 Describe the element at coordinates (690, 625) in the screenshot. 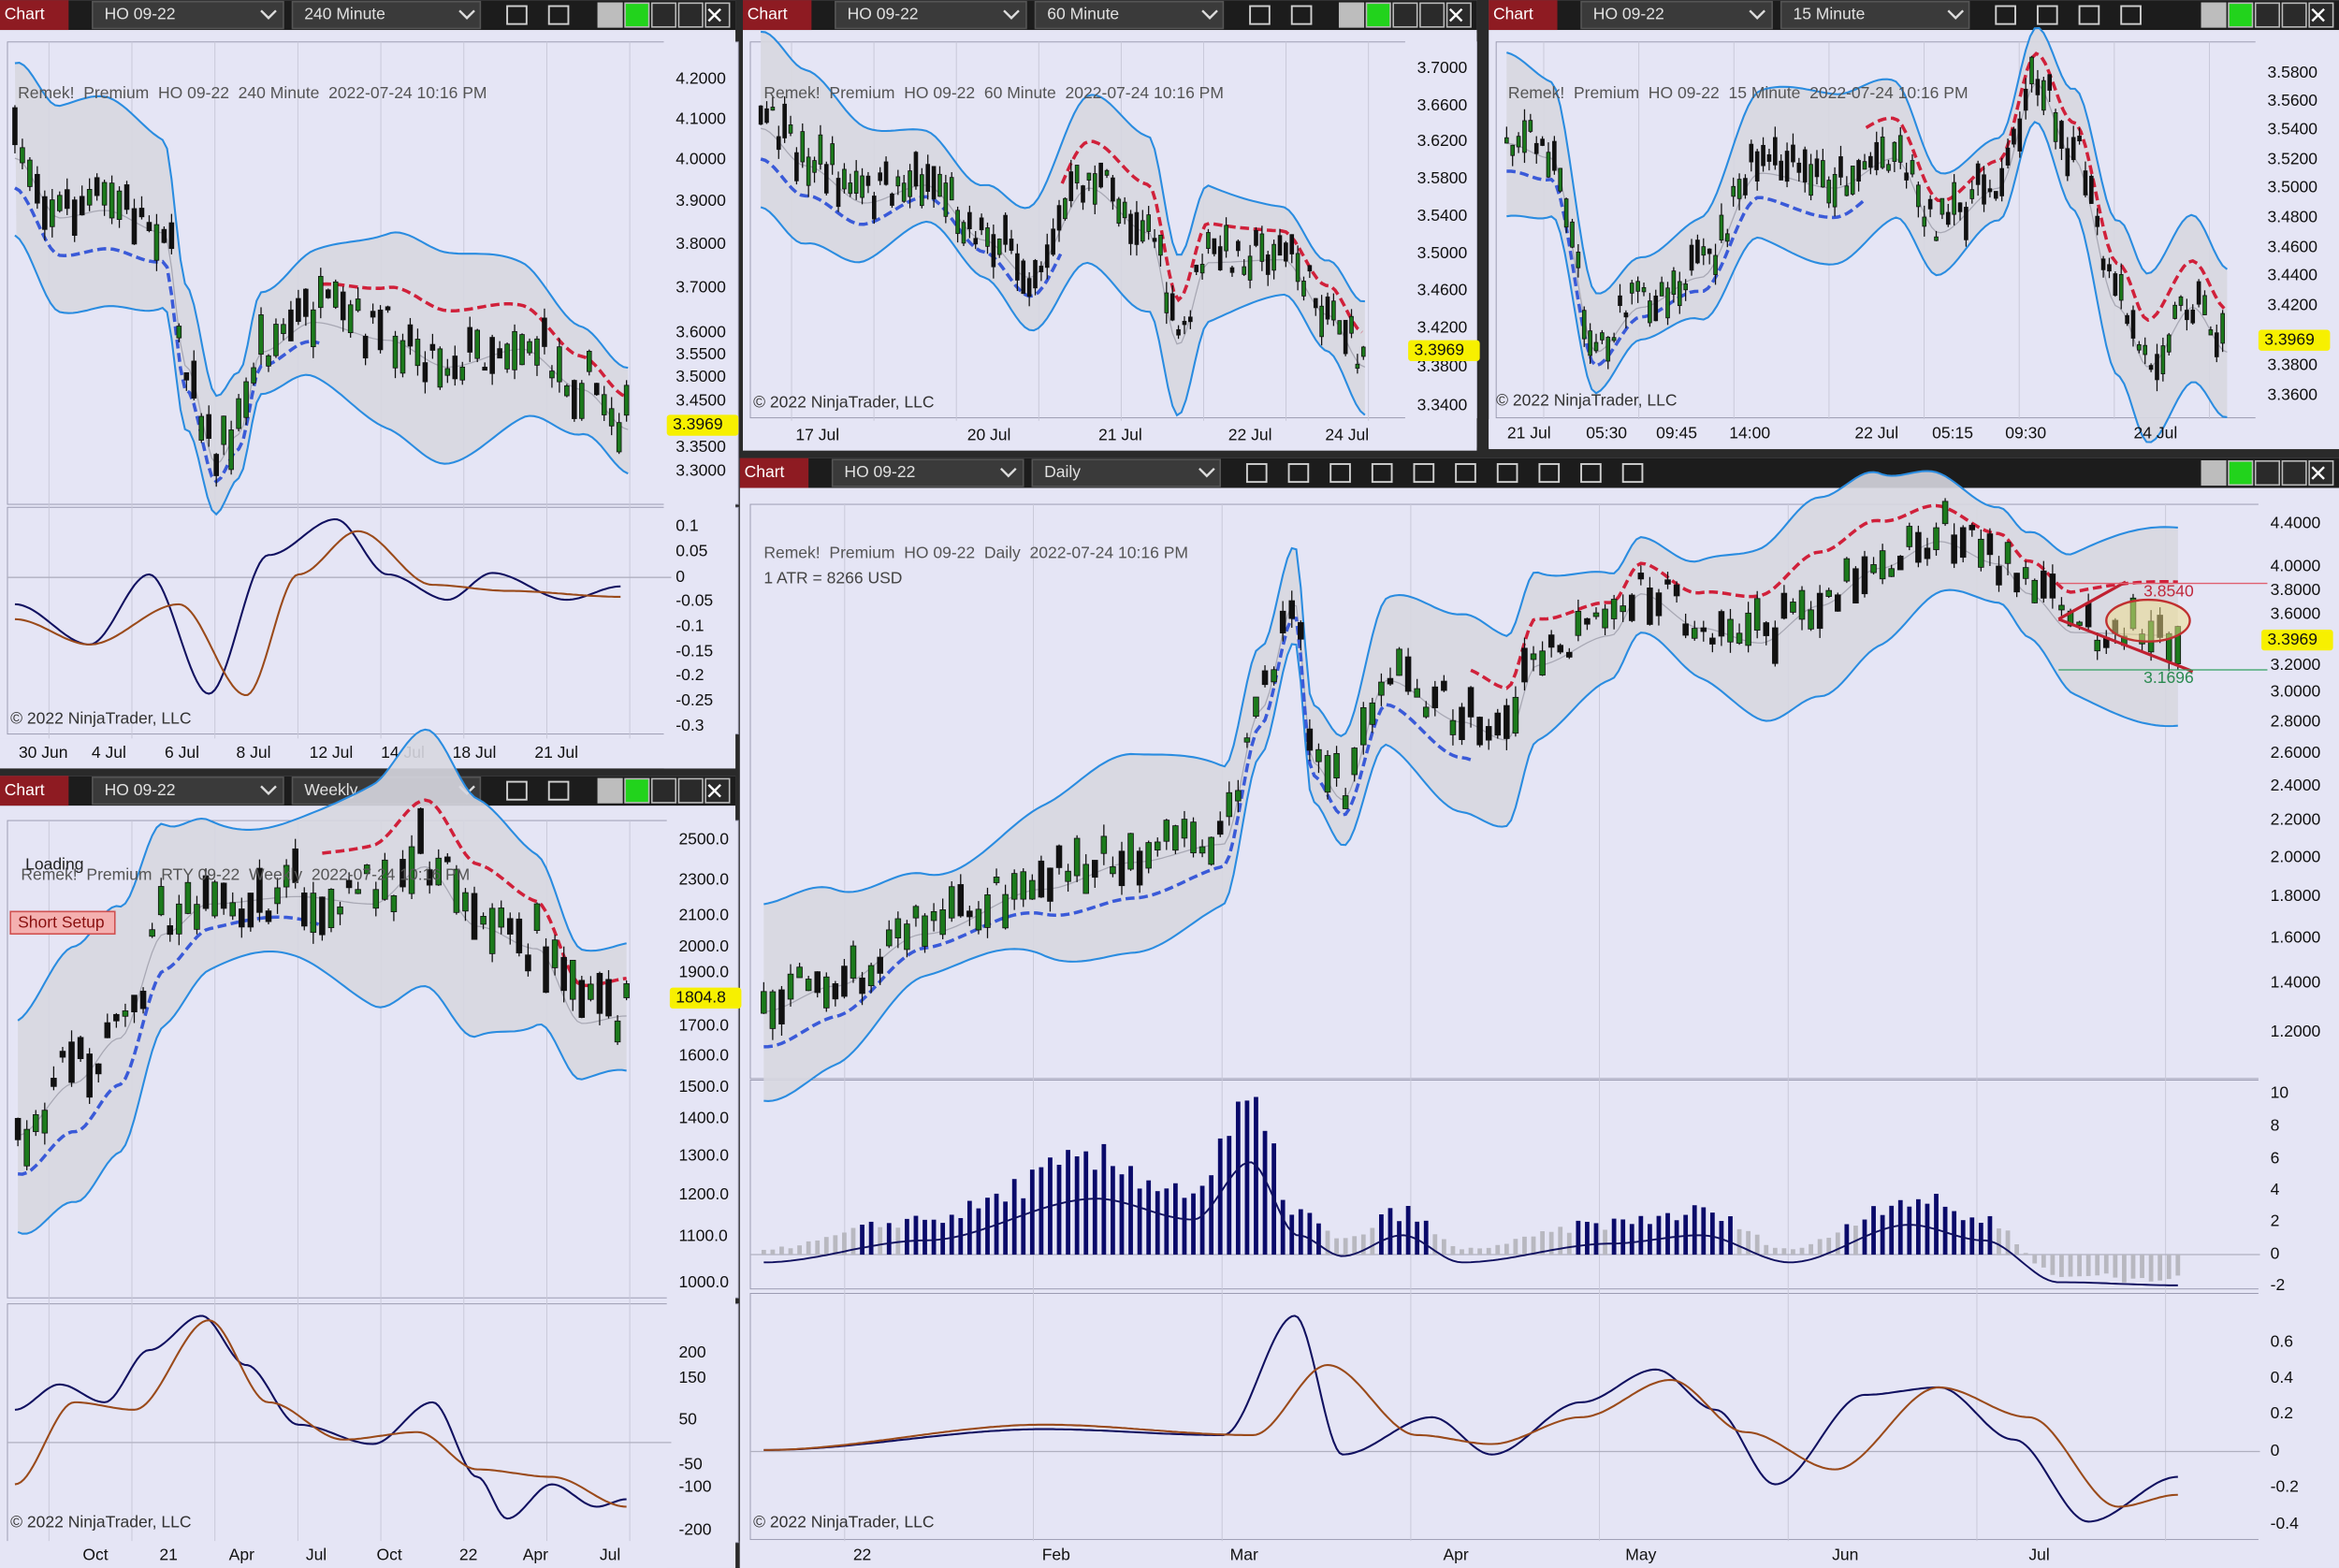

I see `oscillator-tick-label: -0.1` at that location.